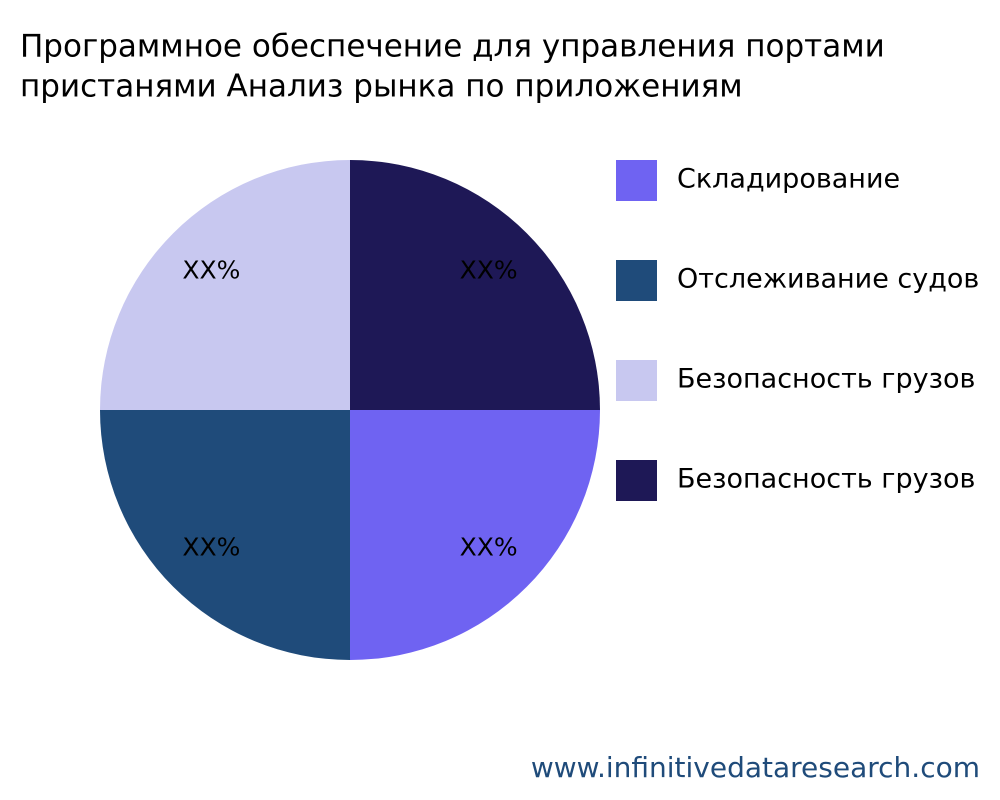 This screenshot has height=800, width=1000. I want to click on legend-label: Отслеживание судов, so click(828, 279).